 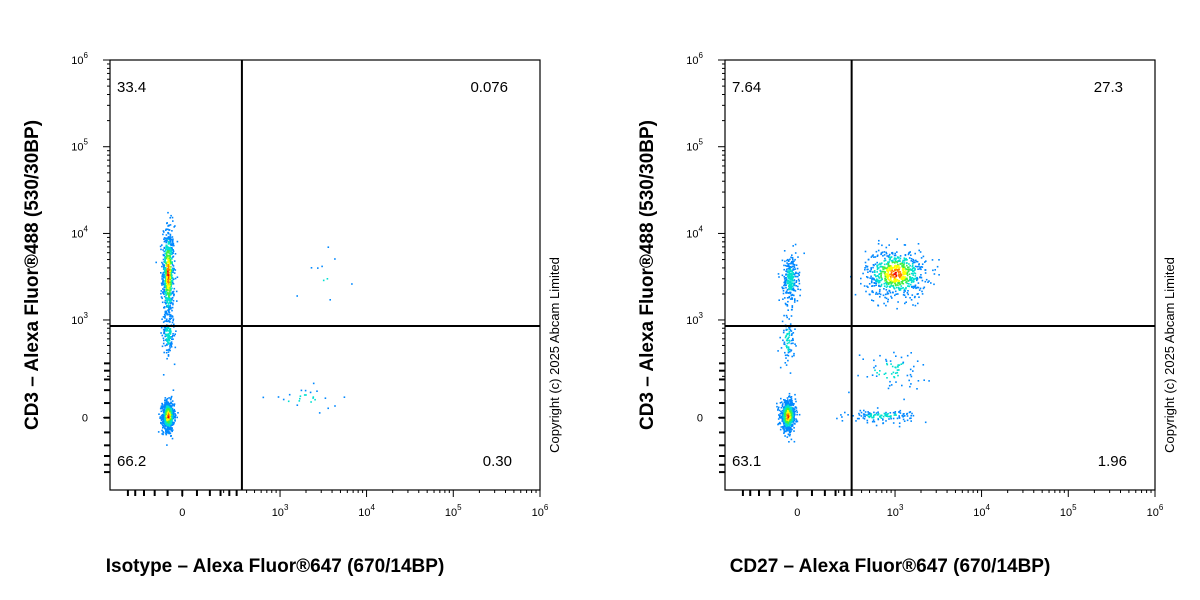 I want to click on y-tick-label: 10³, so click(x=694, y=319).